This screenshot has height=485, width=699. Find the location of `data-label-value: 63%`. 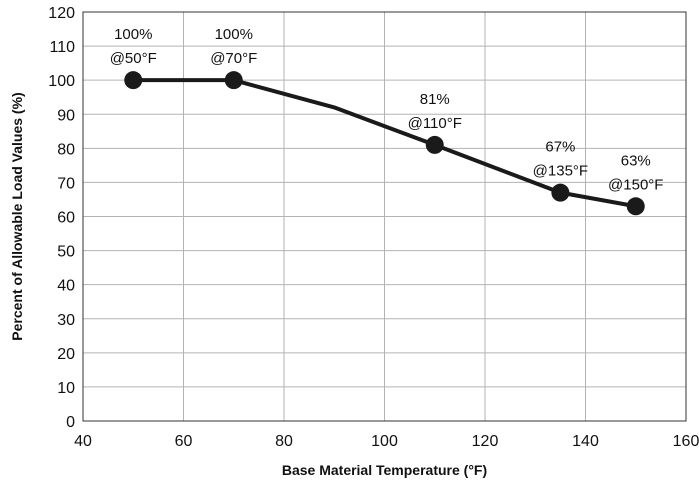

data-label-value: 63% is located at coordinates (636, 160).